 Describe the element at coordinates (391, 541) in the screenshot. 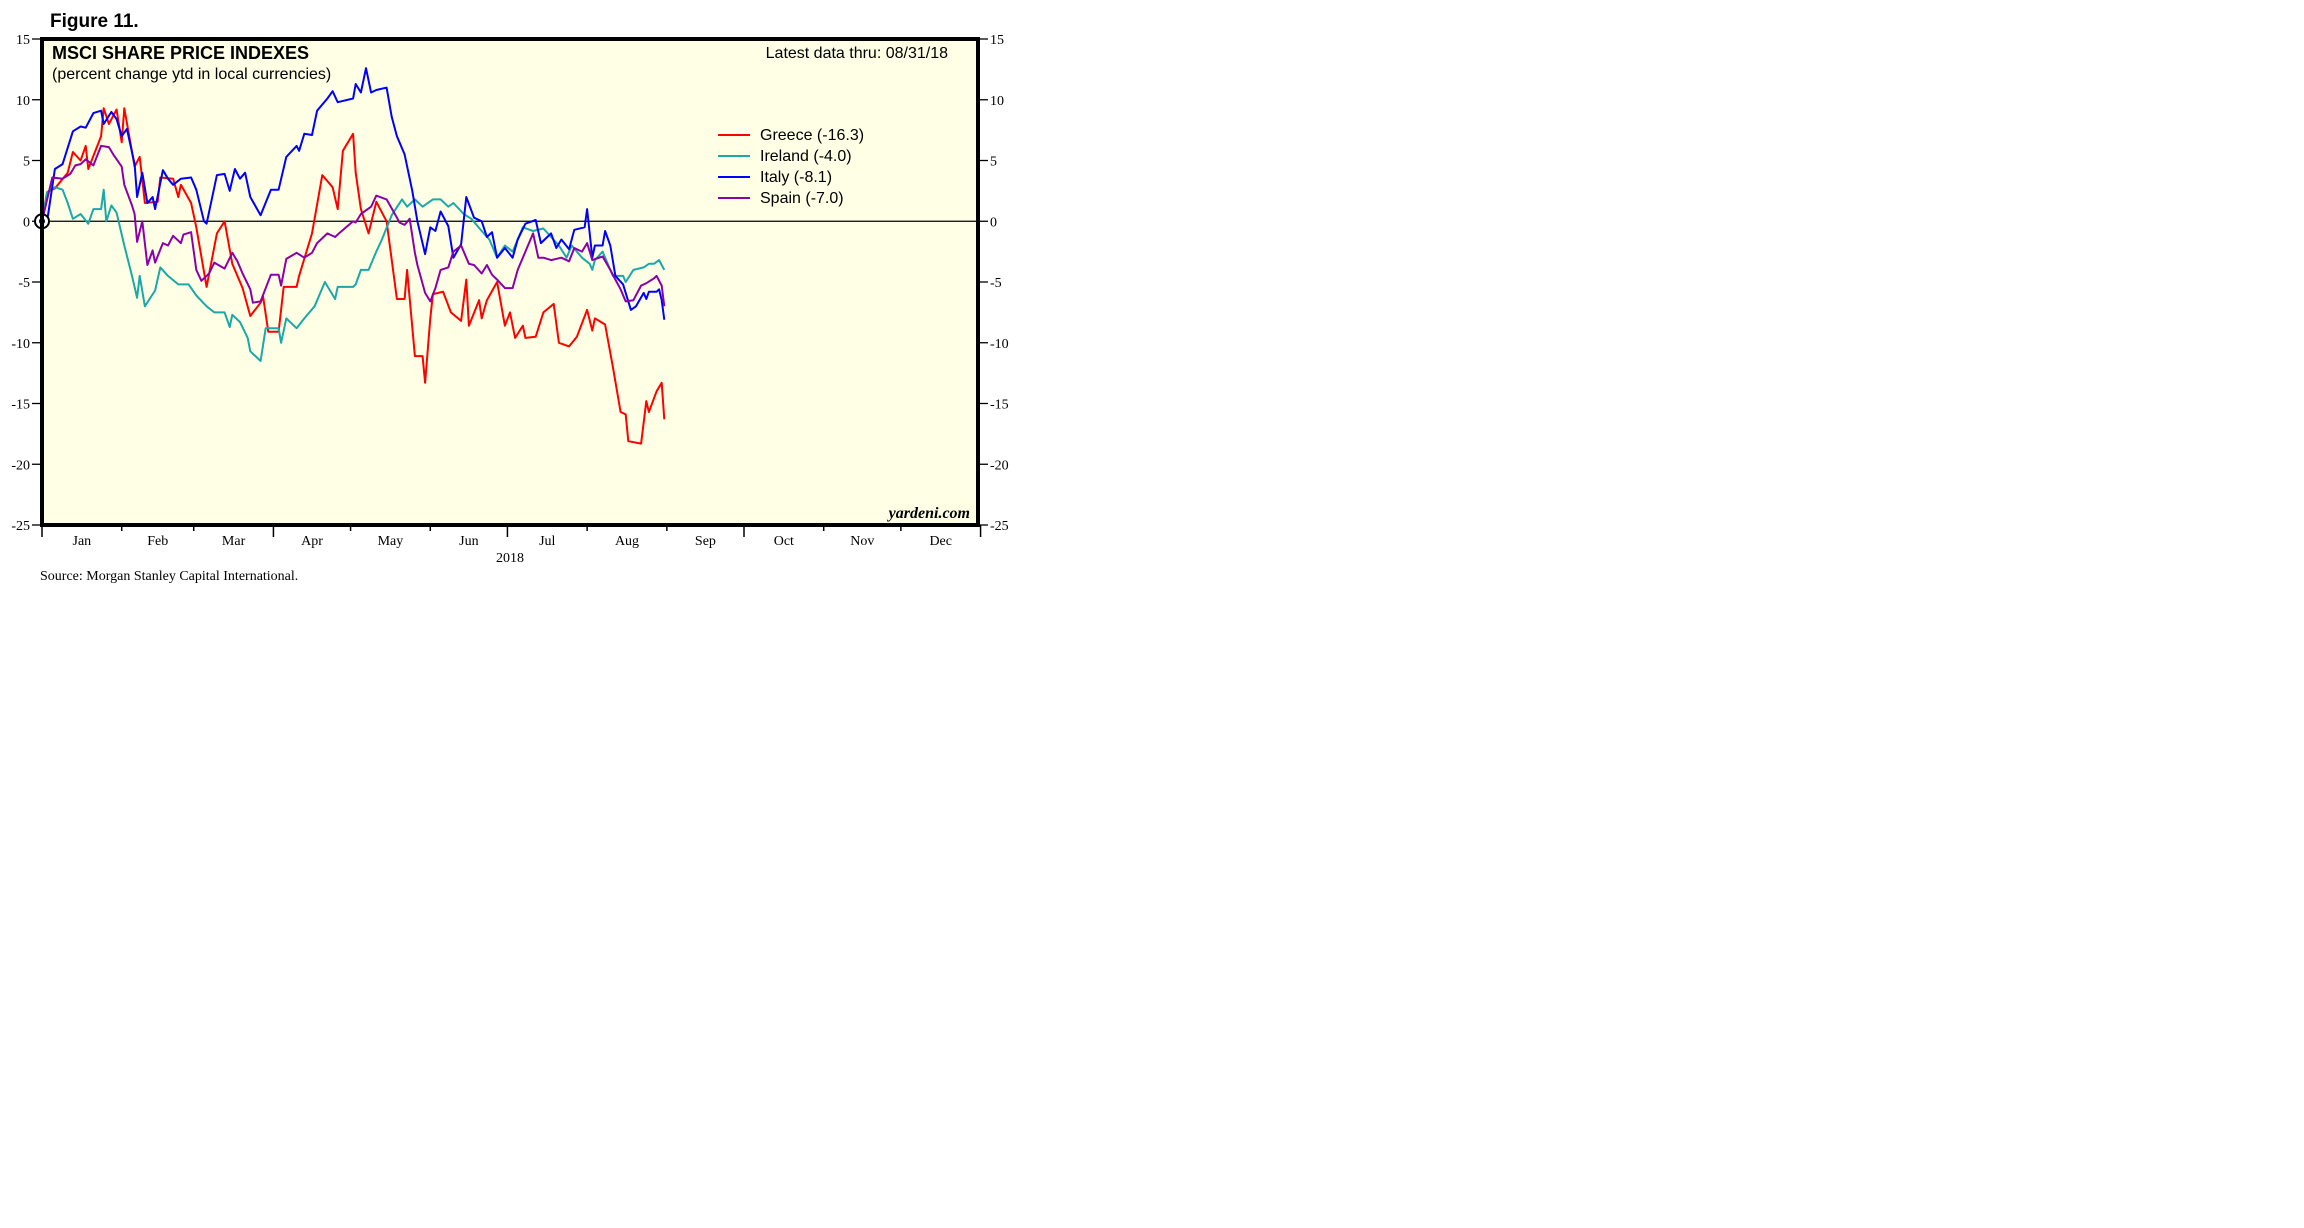

I see `x-tick-label: May` at that location.